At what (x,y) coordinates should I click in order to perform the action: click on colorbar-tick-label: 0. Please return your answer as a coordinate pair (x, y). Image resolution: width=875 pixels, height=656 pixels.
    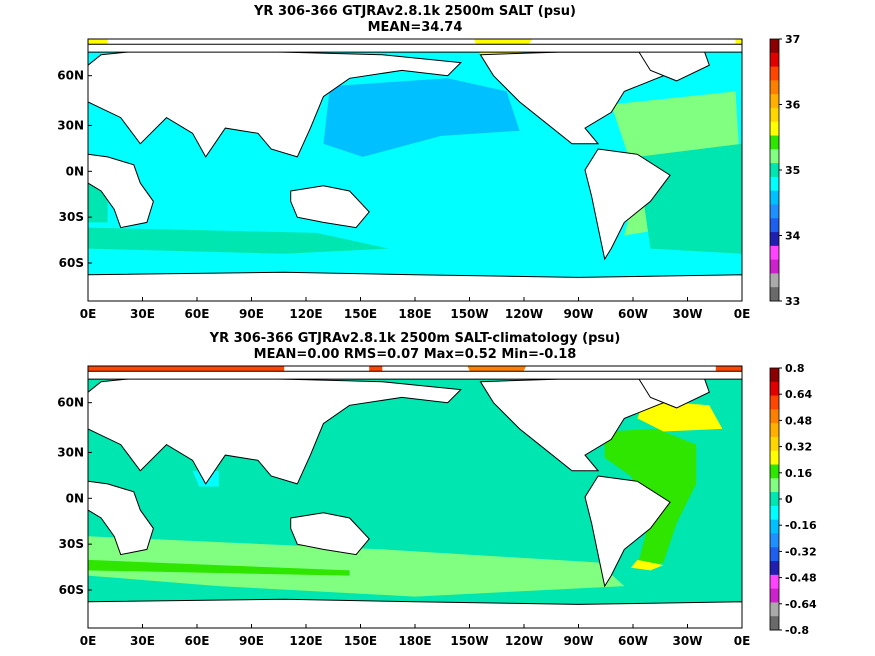
    Looking at the image, I should click on (789, 499).